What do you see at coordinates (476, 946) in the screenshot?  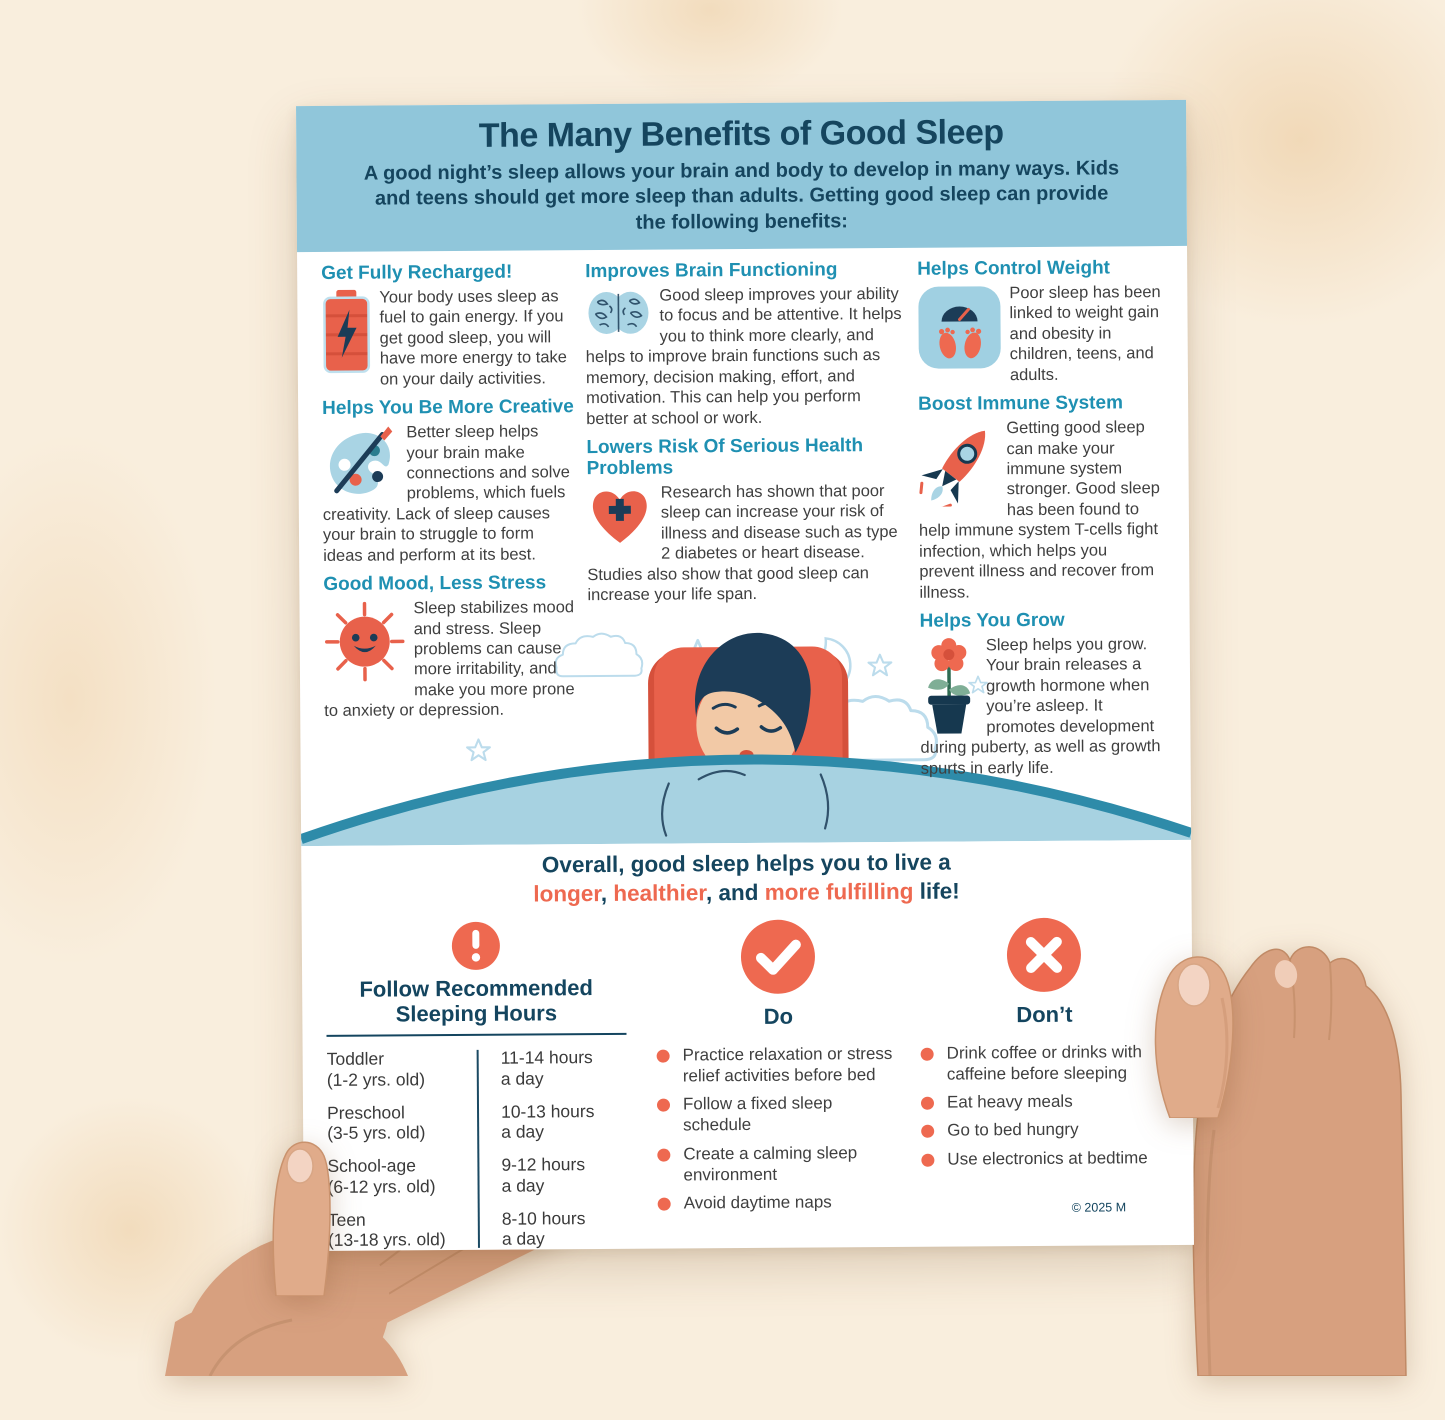 I see `exclamation-circle-icon` at bounding box center [476, 946].